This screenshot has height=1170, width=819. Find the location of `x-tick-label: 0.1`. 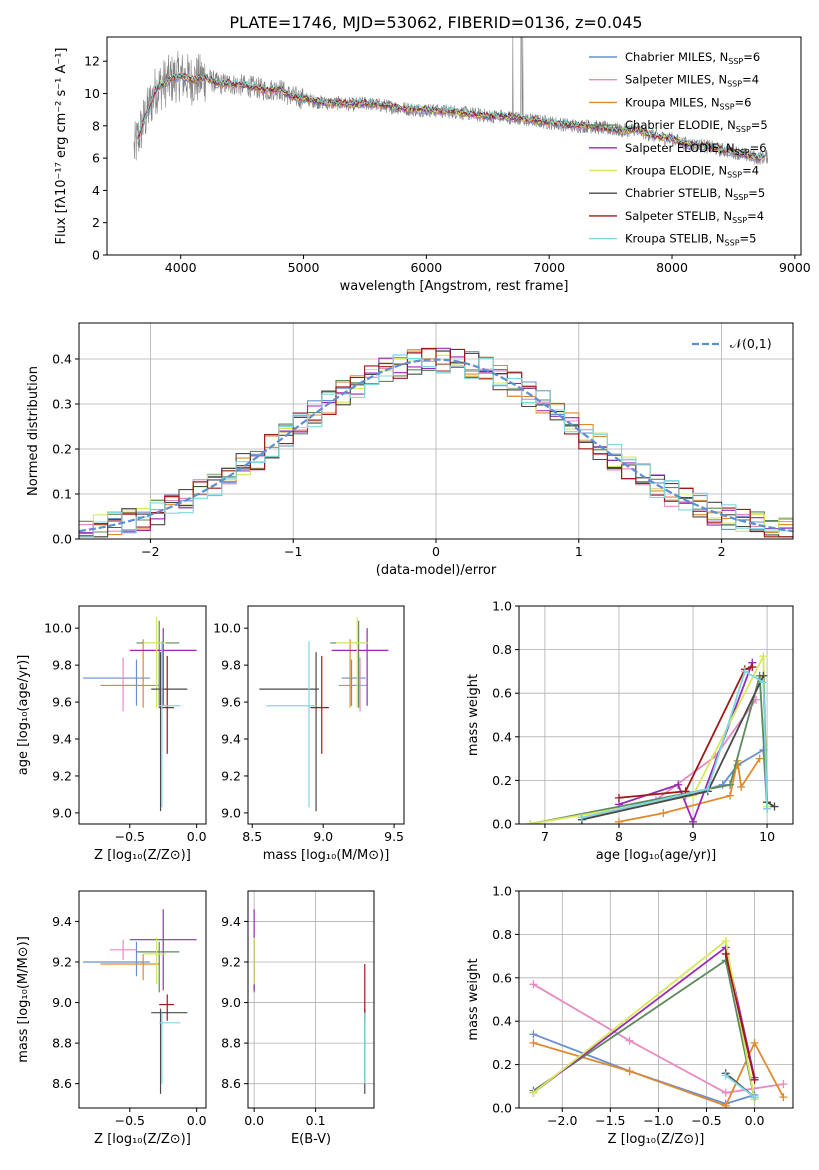

x-tick-label: 0.1 is located at coordinates (316, 1120).